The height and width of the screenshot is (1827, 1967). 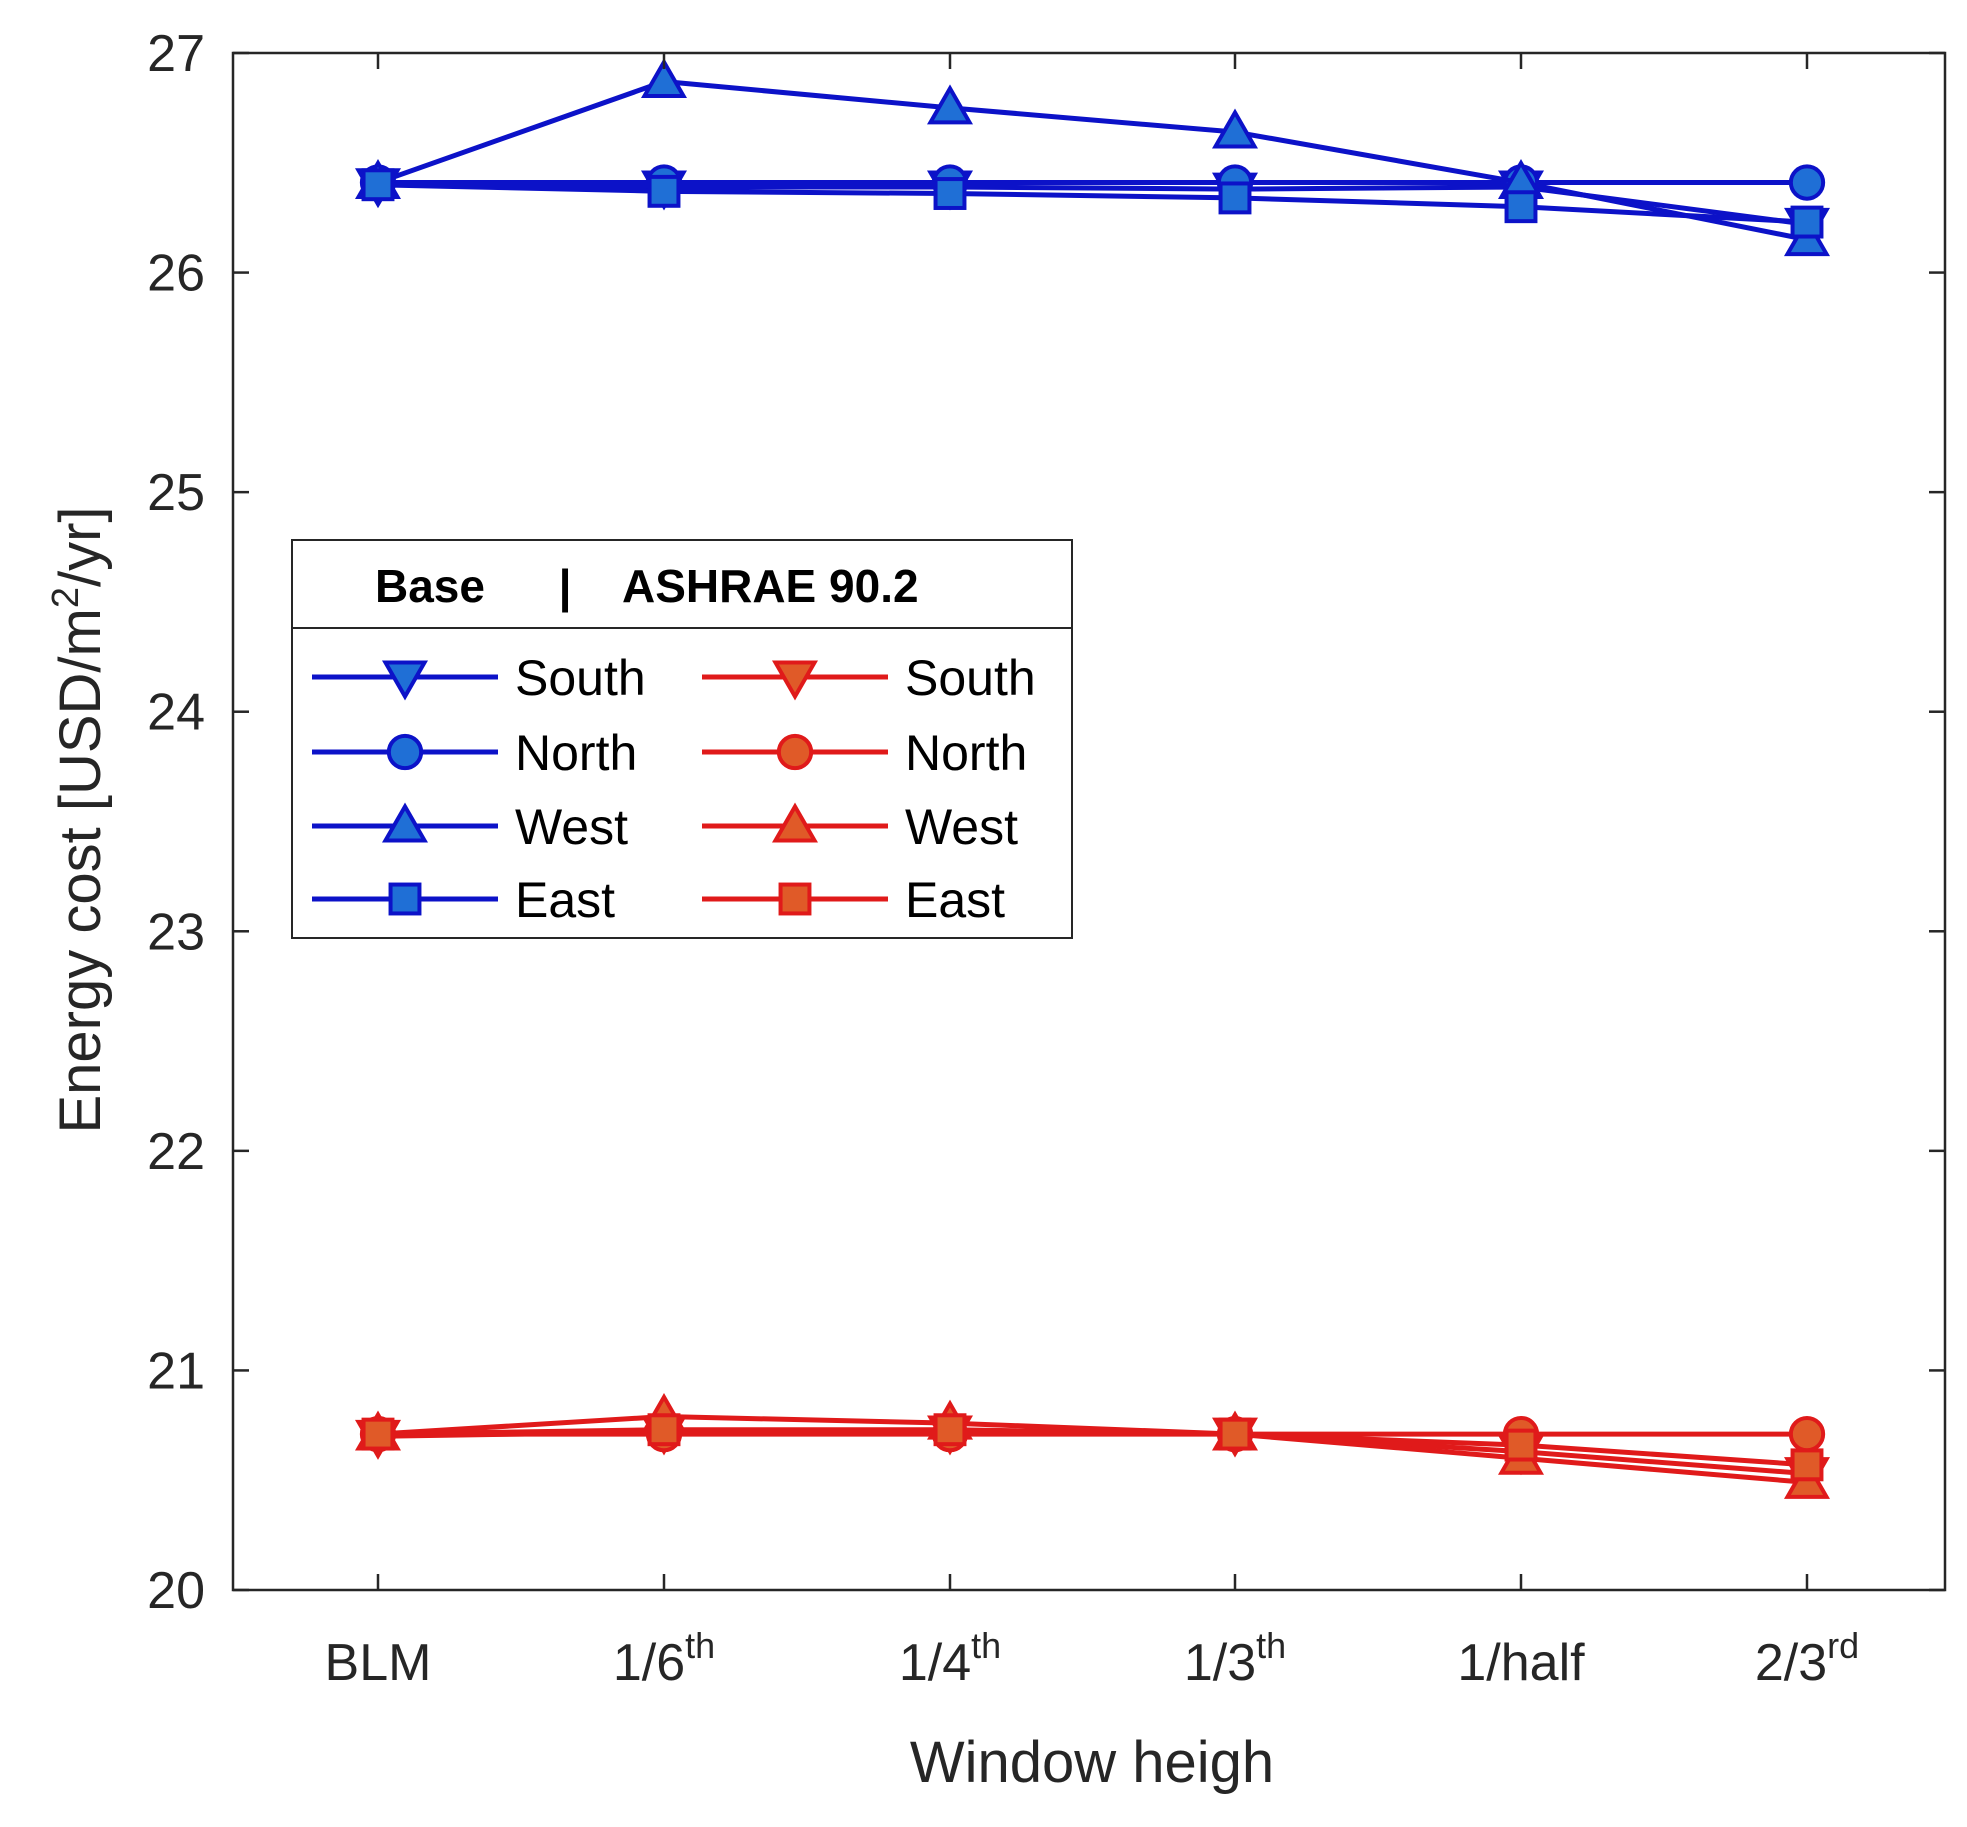 I want to click on legend-box, so click(x=682, y=739).